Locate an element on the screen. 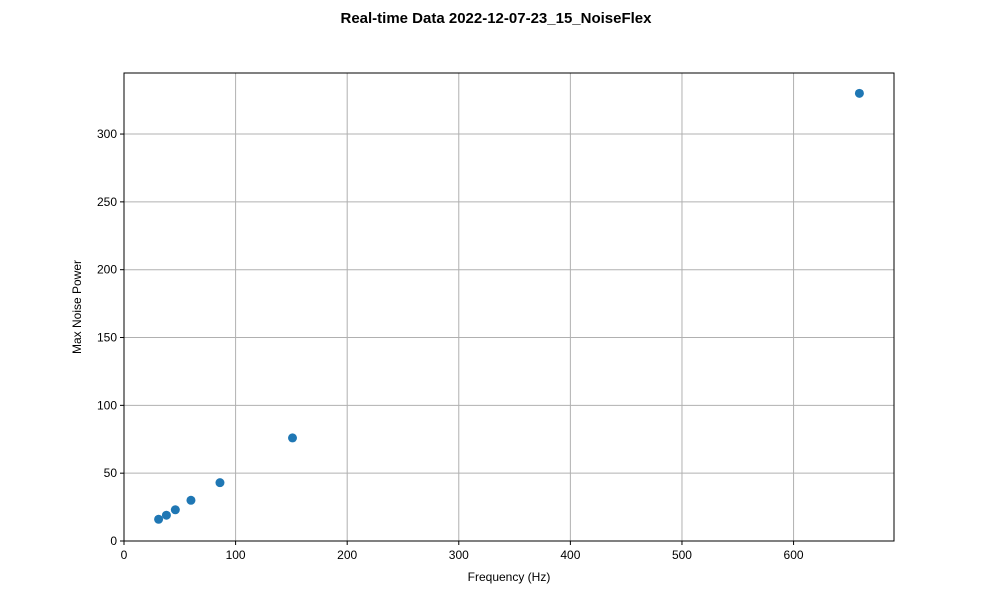 The image size is (993, 608). y-tick-label: 0 is located at coordinates (113, 541).